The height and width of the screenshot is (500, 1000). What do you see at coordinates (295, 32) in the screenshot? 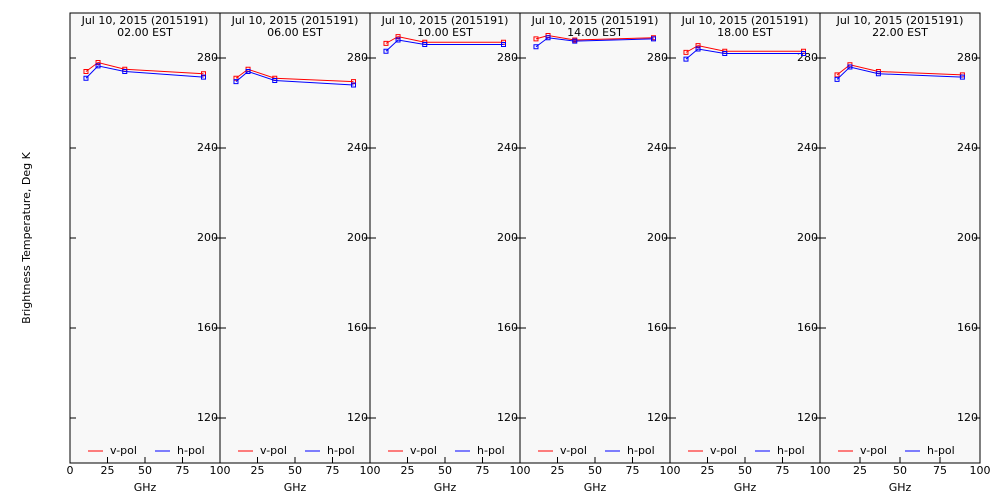
I see `panel-subtitle: 06.00 EST` at bounding box center [295, 32].